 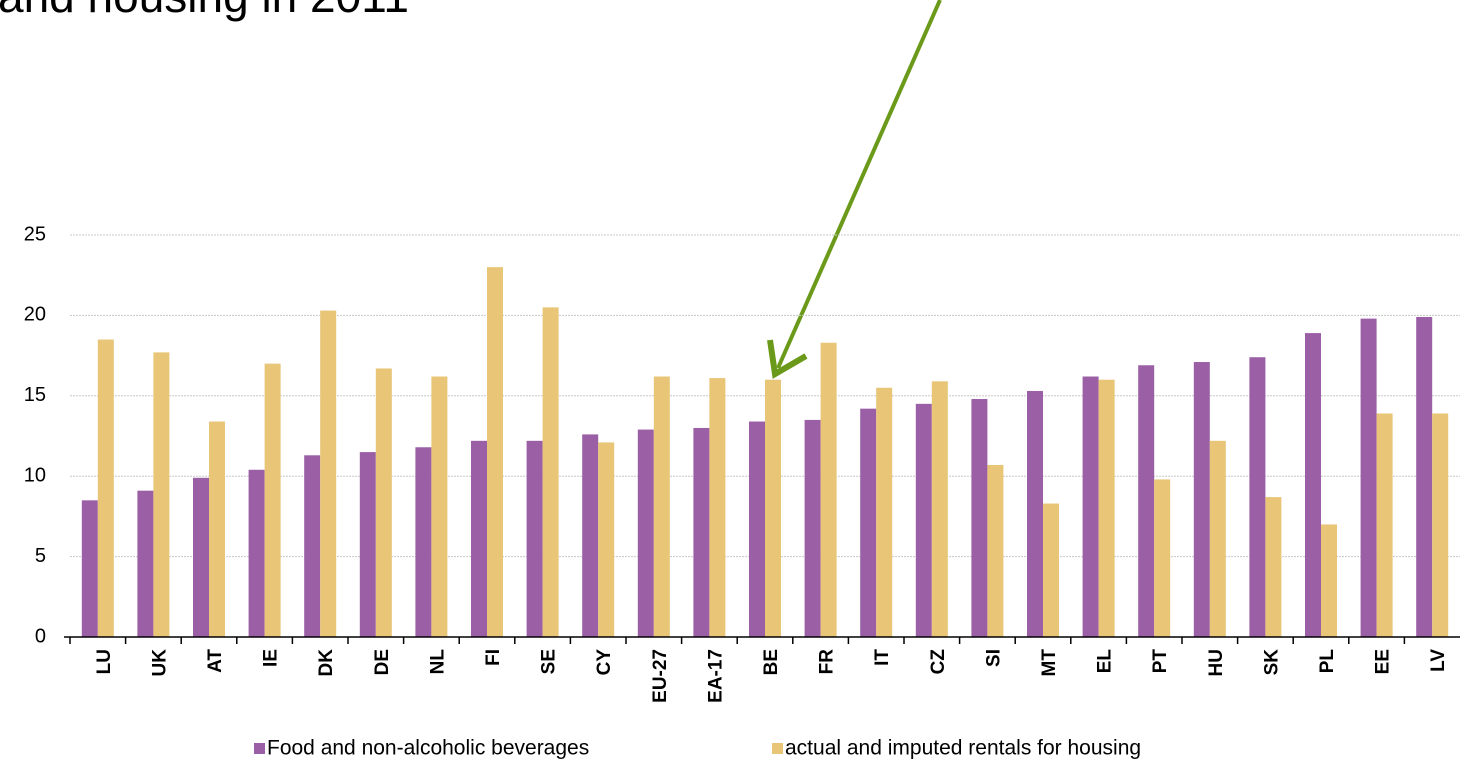 I want to click on legend-label: Food and non-alcoholic beverages, so click(x=428, y=748).